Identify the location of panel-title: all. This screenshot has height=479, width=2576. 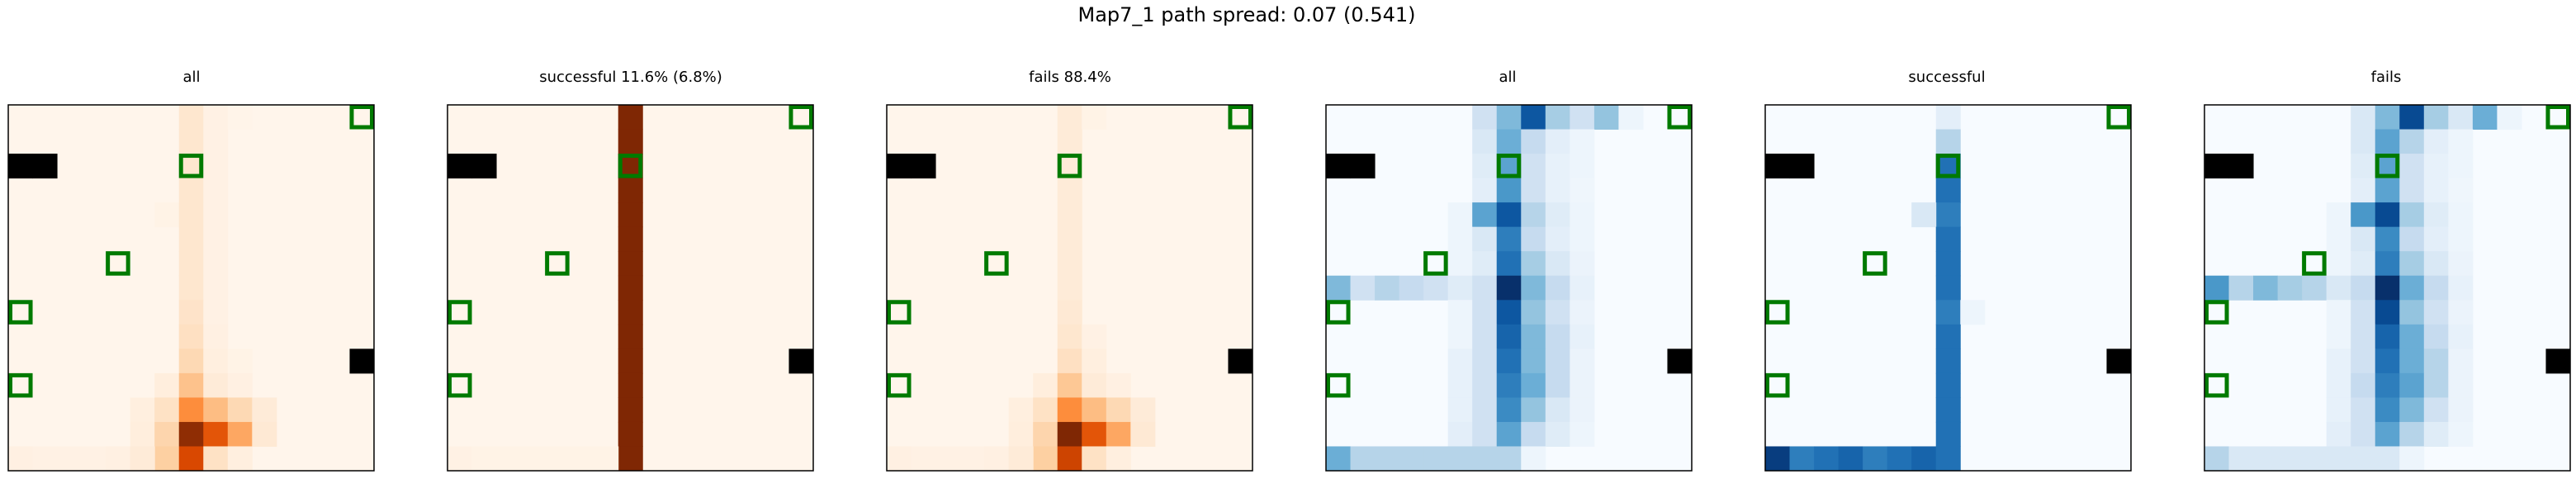
(191, 78).